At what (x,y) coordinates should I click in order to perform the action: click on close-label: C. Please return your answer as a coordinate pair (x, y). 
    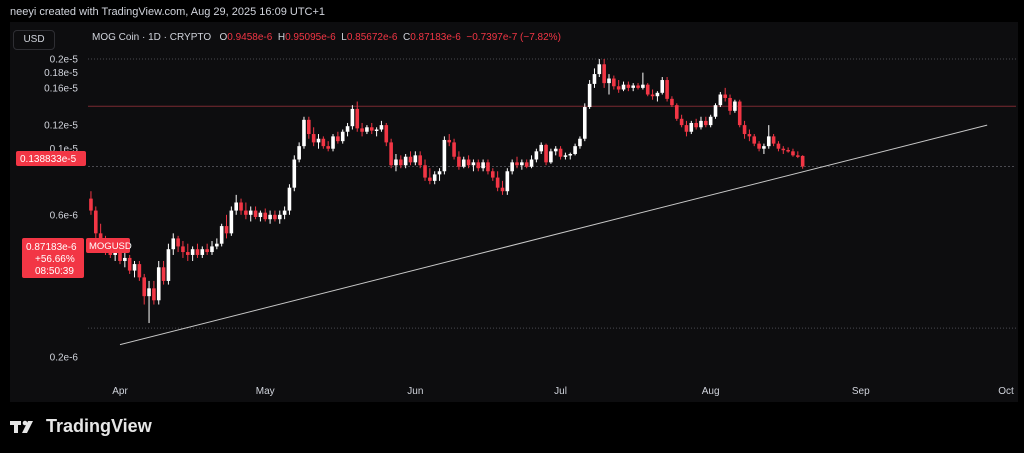
    Looking at the image, I should click on (406, 37).